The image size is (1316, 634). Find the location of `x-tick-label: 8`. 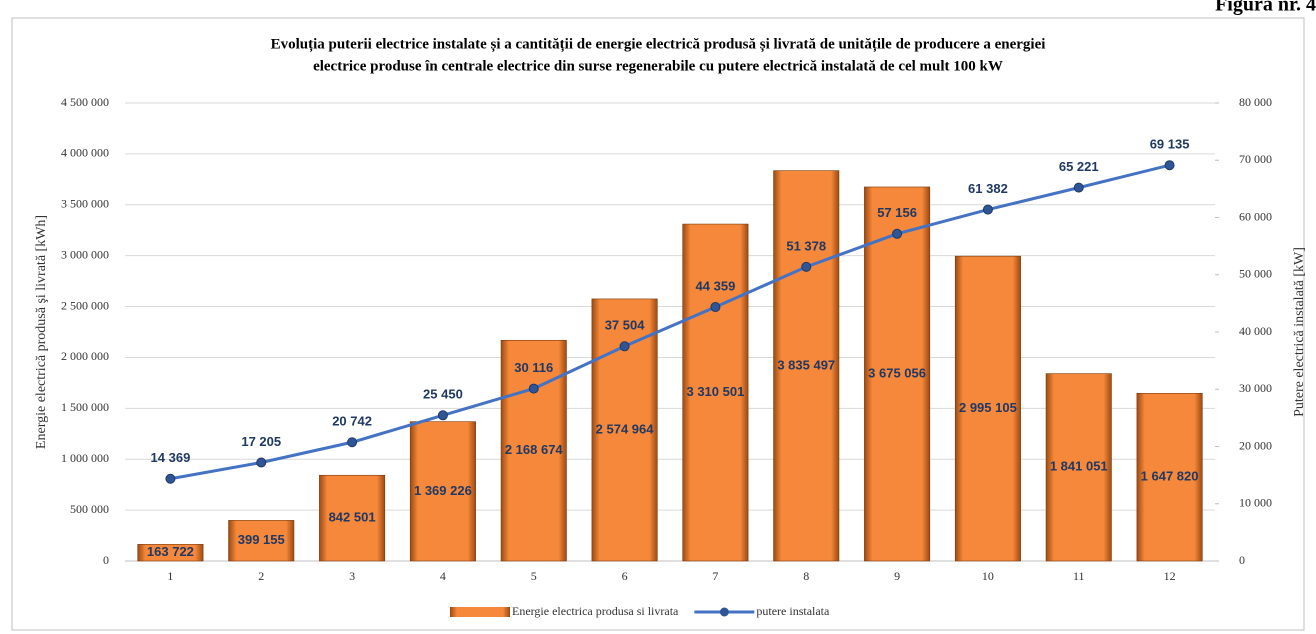

x-tick-label: 8 is located at coordinates (806, 576).